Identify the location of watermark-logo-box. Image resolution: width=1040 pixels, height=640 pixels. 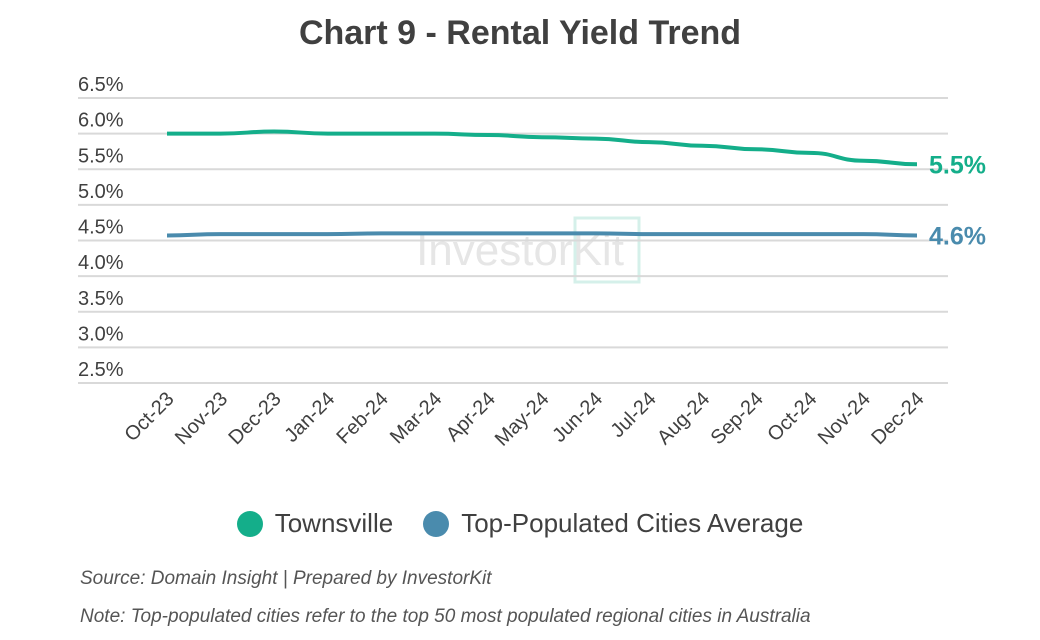
(607, 250).